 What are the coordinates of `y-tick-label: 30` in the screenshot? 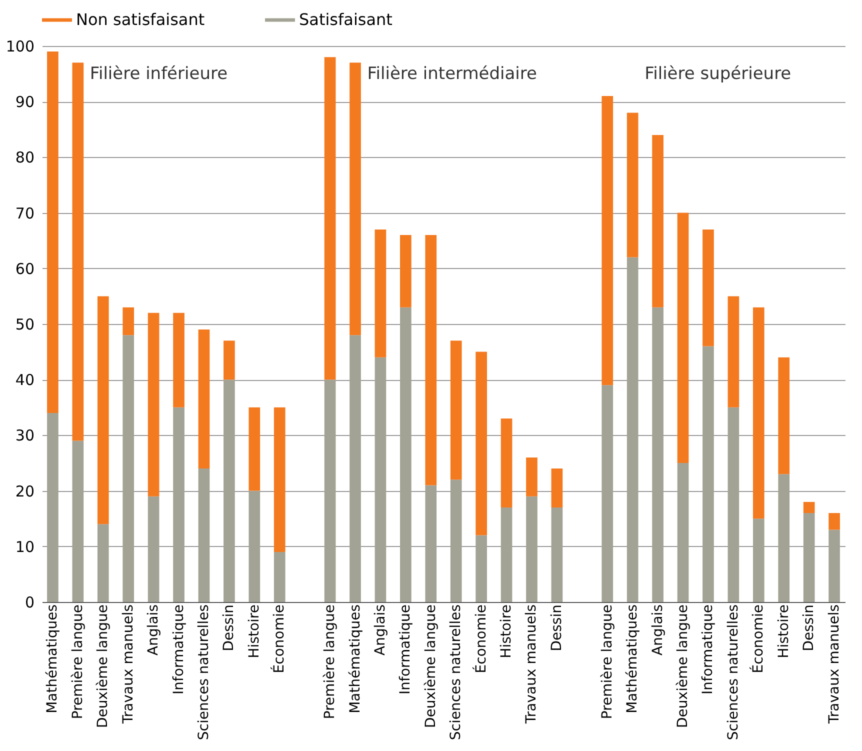 It's located at (24, 435).